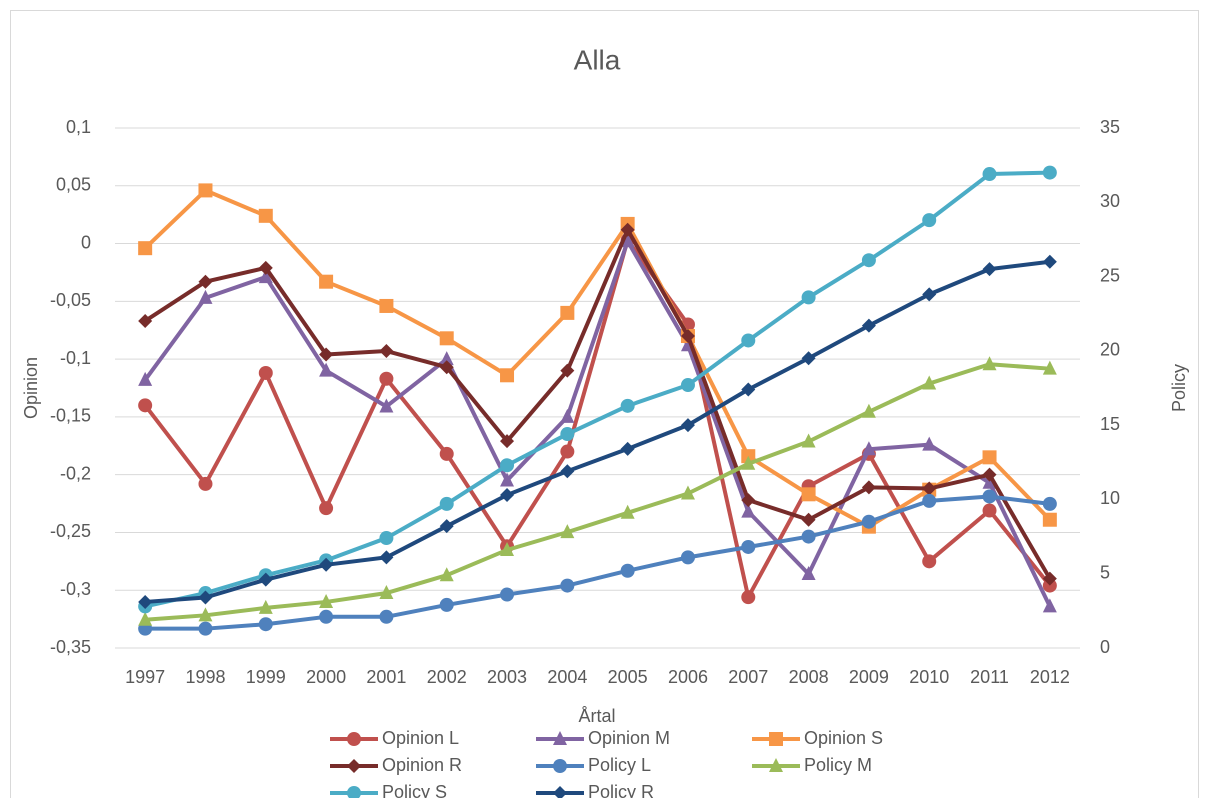  What do you see at coordinates (414, 790) in the screenshot?
I see `legend-label: Policy S` at bounding box center [414, 790].